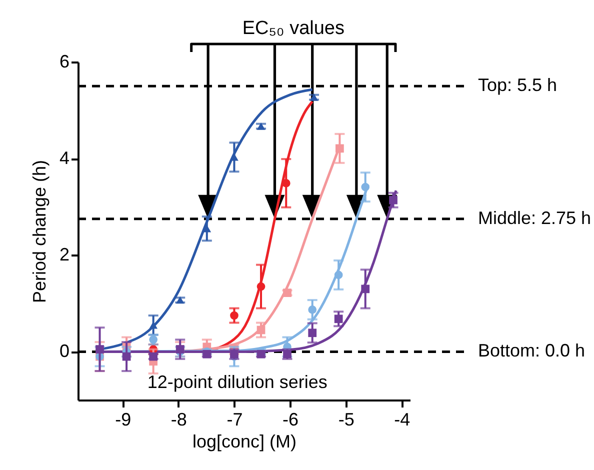 This screenshot has width=594, height=470. What do you see at coordinates (346, 420) in the screenshot?
I see `x-tick-label: -5` at bounding box center [346, 420].